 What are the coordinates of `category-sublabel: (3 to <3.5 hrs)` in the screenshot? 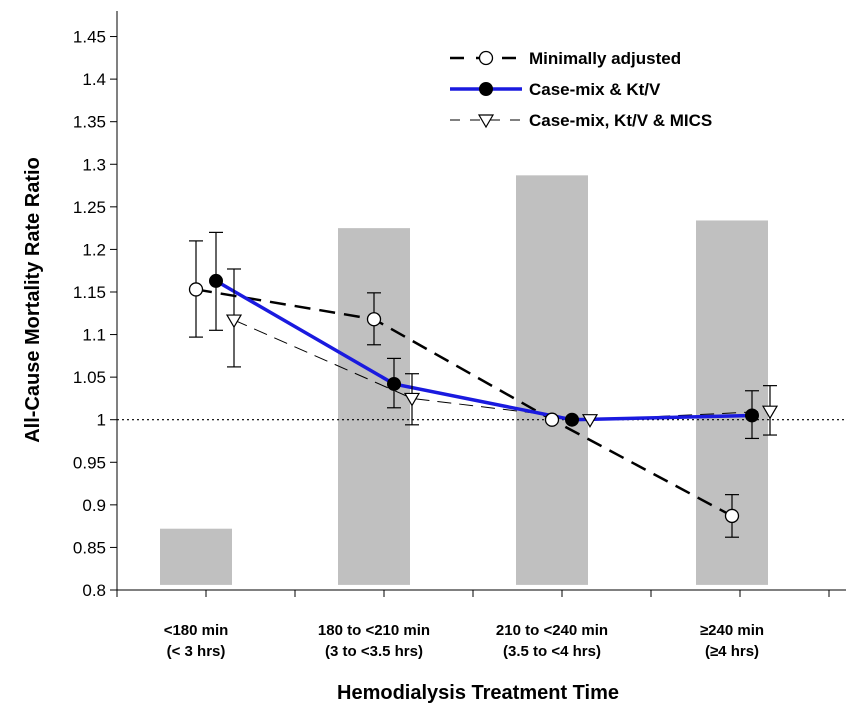 It's located at (374, 651).